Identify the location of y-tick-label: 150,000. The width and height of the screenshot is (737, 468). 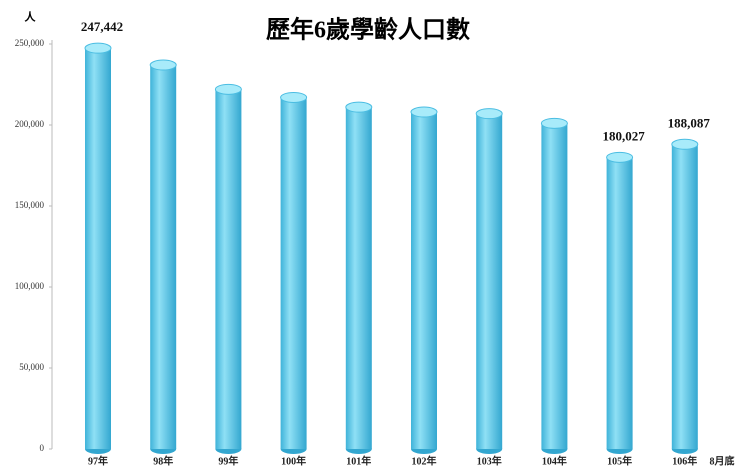
(30, 205).